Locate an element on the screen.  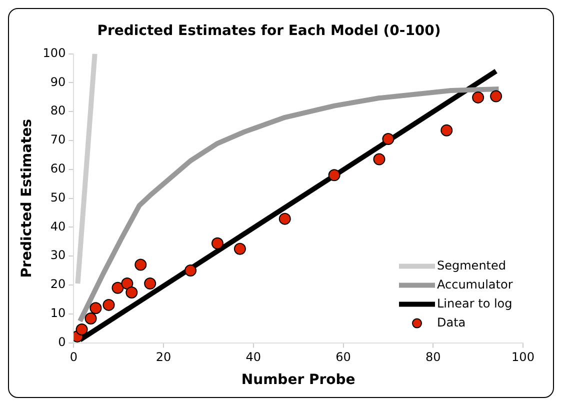
x-axis-title: Number Probe is located at coordinates (298, 380).